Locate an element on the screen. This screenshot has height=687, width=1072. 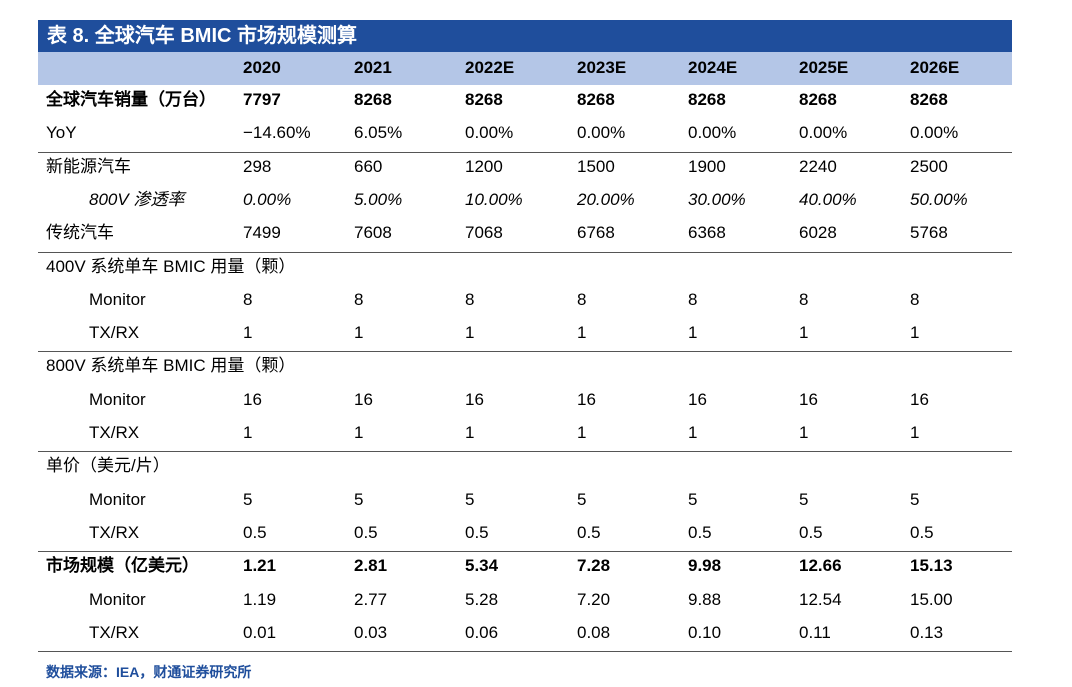
cell-value: 7068 is located at coordinates (484, 233).